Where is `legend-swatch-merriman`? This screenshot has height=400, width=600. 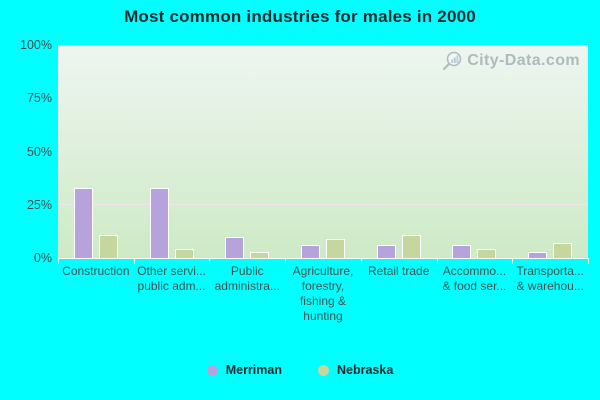
legend-swatch-merriman is located at coordinates (212, 370).